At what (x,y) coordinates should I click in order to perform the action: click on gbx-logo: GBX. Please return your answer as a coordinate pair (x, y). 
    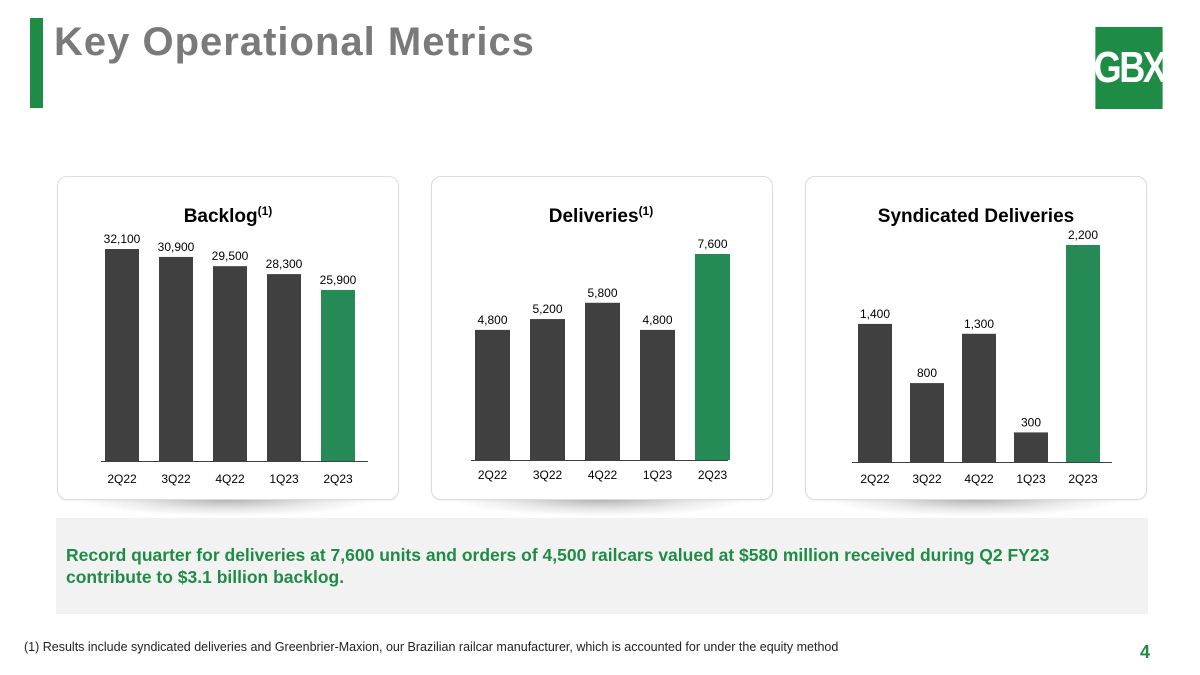
    Looking at the image, I should click on (1130, 68).